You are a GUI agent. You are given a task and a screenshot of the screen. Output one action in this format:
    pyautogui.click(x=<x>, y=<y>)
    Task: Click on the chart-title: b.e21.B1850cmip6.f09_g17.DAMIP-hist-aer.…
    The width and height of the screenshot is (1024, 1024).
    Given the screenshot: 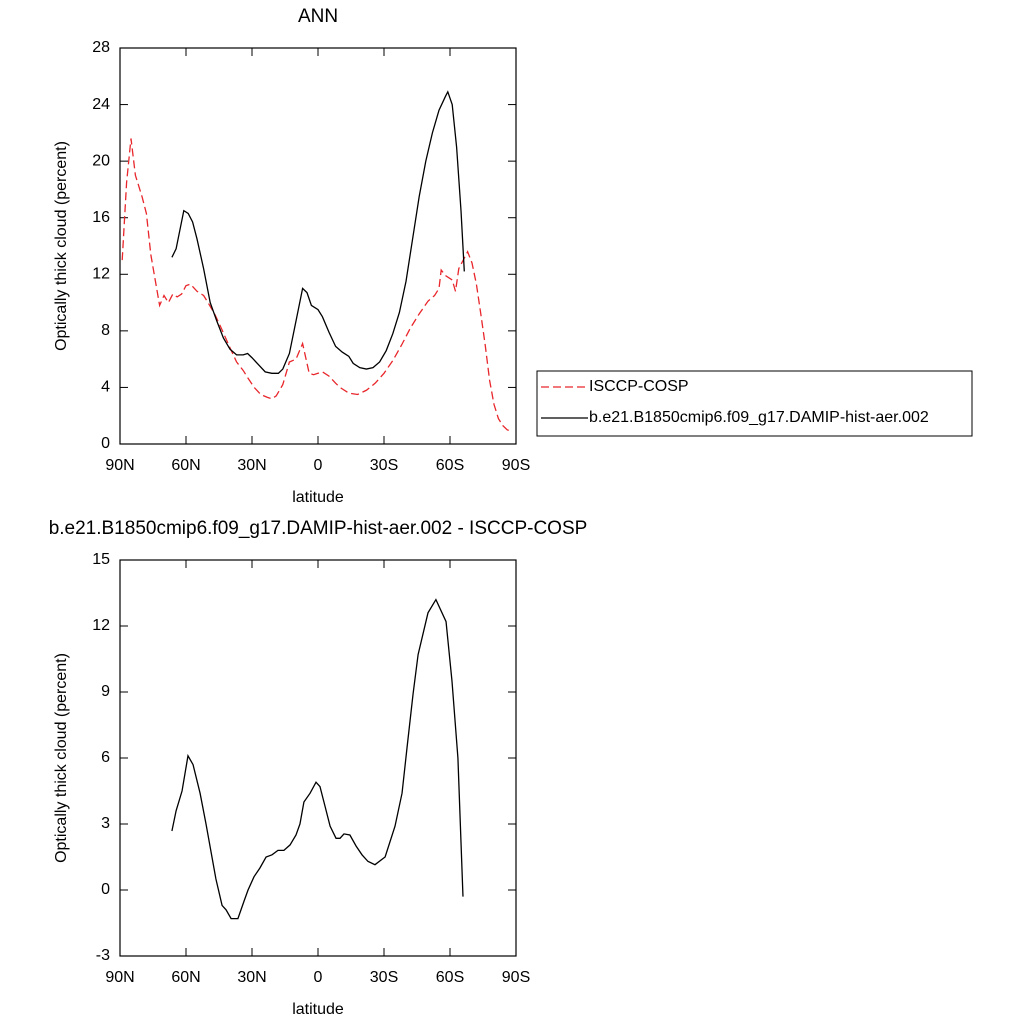 What is the action you would take?
    pyautogui.click(x=318, y=528)
    